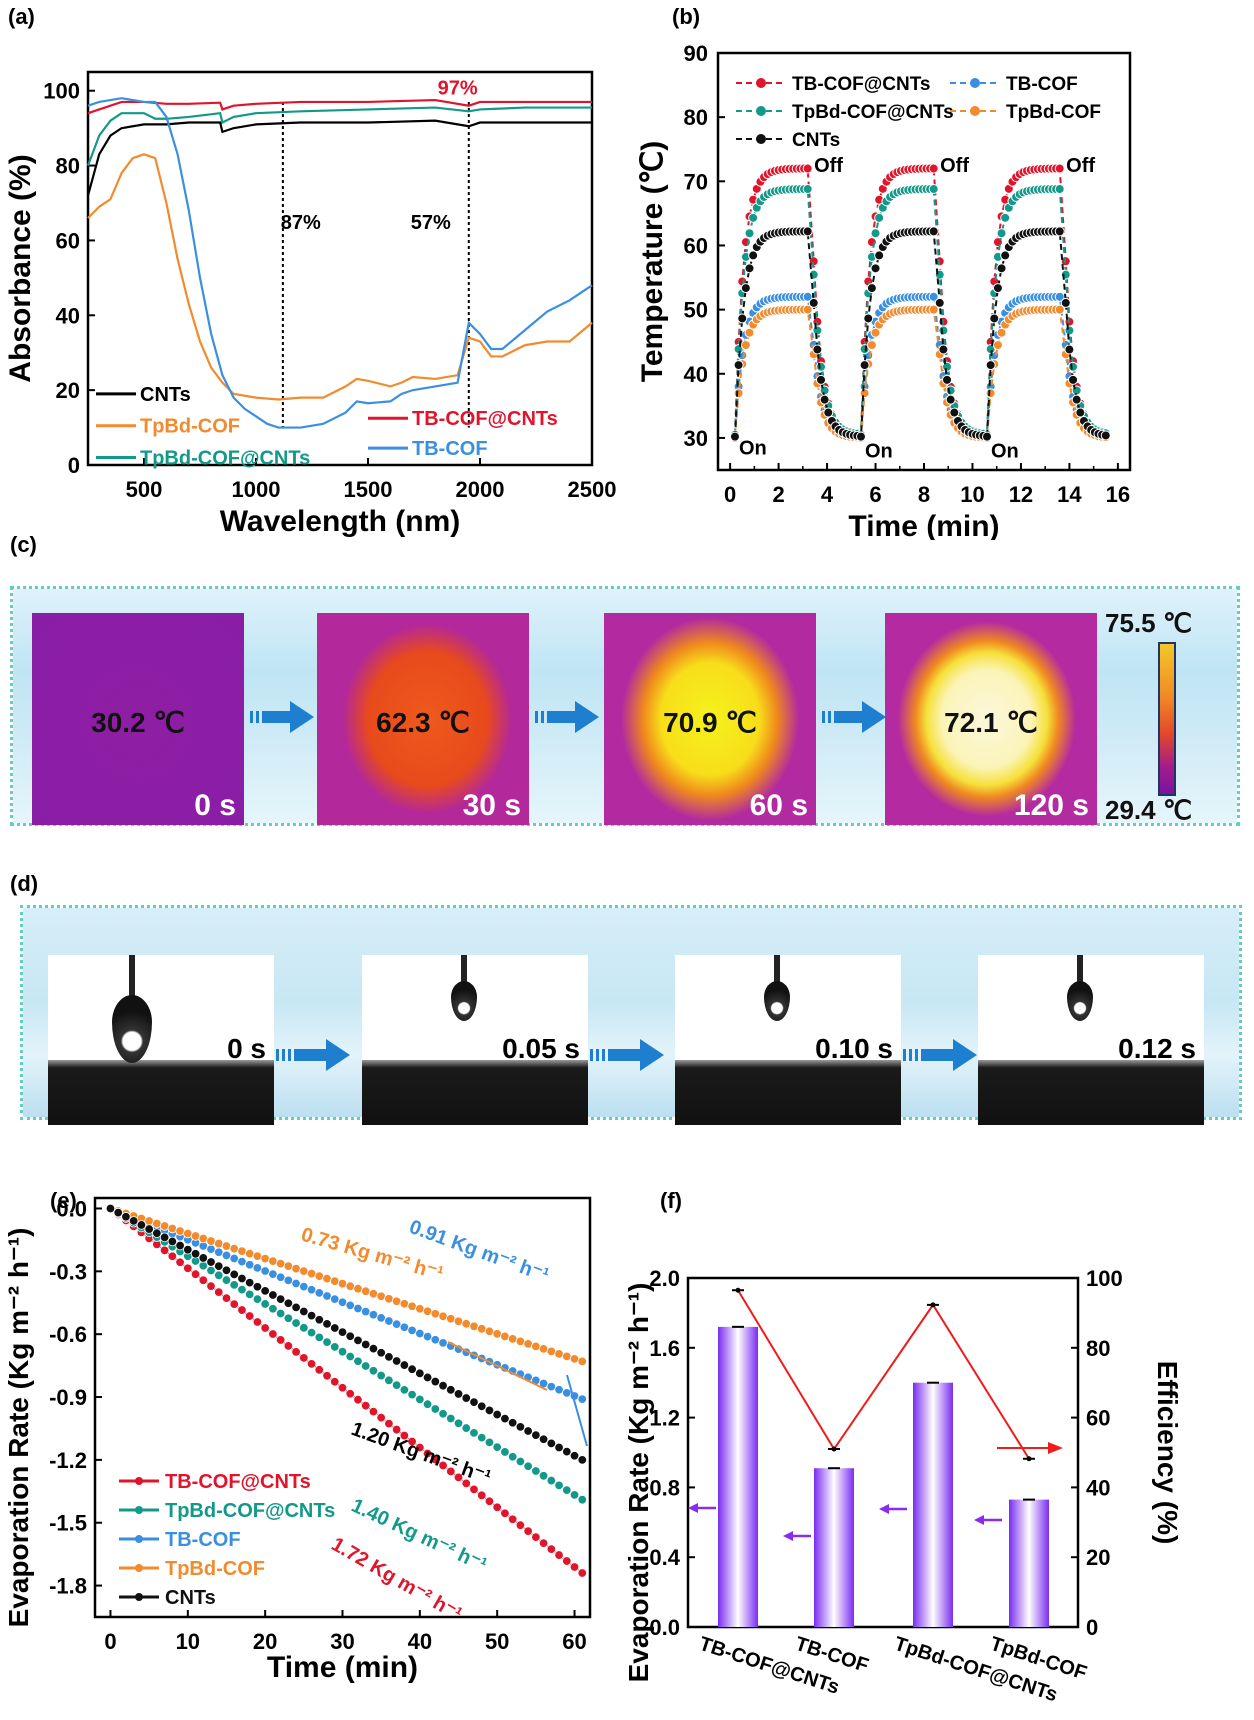  Describe the element at coordinates (1104, 1278) in the screenshot. I see `y2-tick-label: 100` at that location.